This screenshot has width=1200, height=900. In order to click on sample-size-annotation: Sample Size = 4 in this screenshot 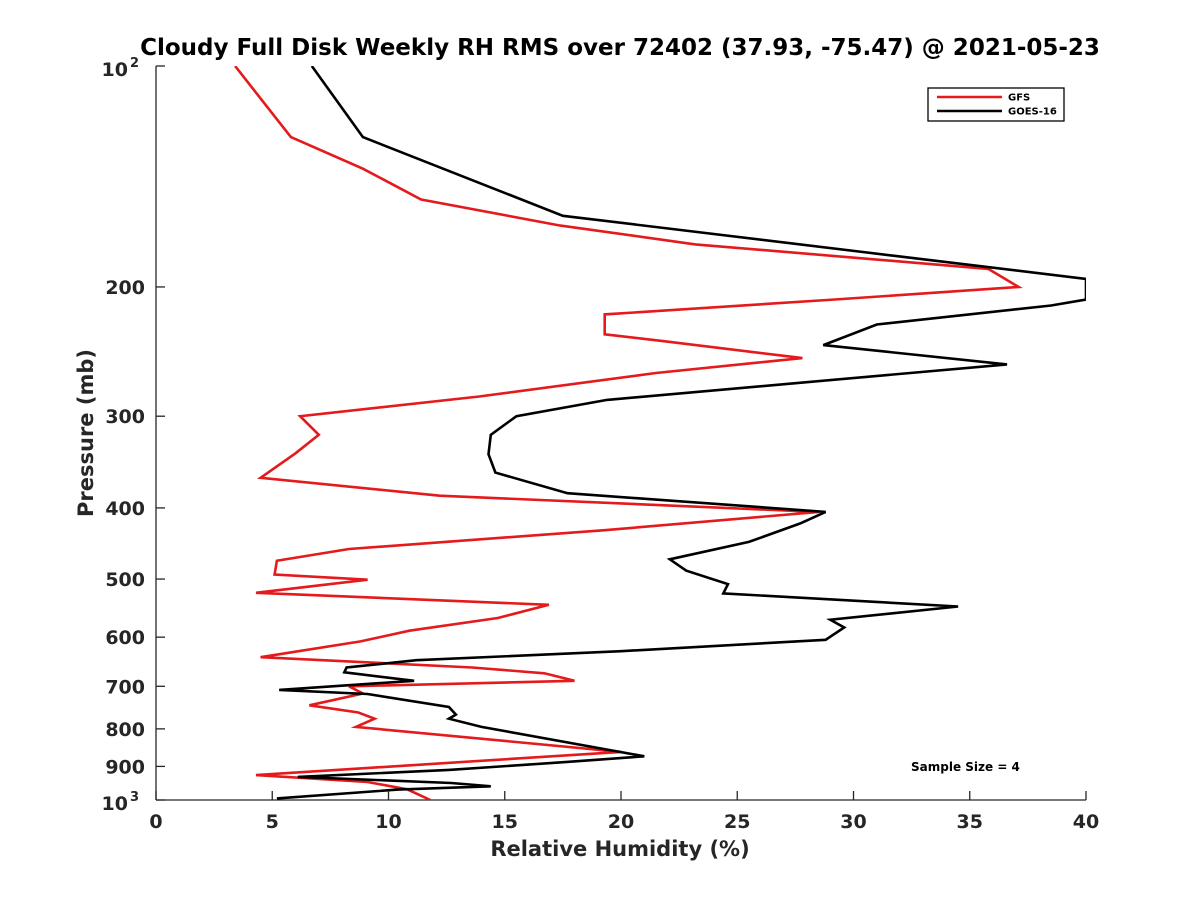, I will do `click(965, 767)`.